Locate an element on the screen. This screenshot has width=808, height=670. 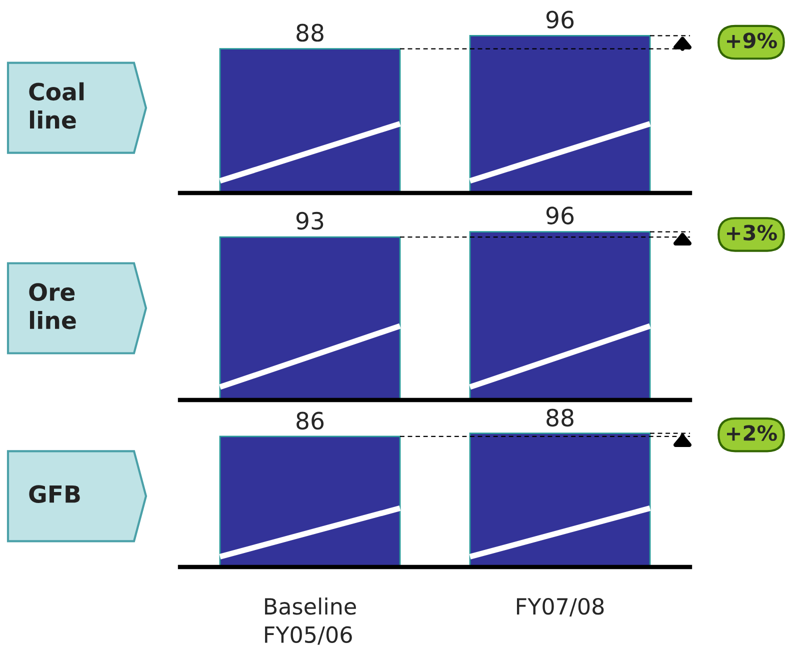
text: +9% is located at coordinates (751, 40).